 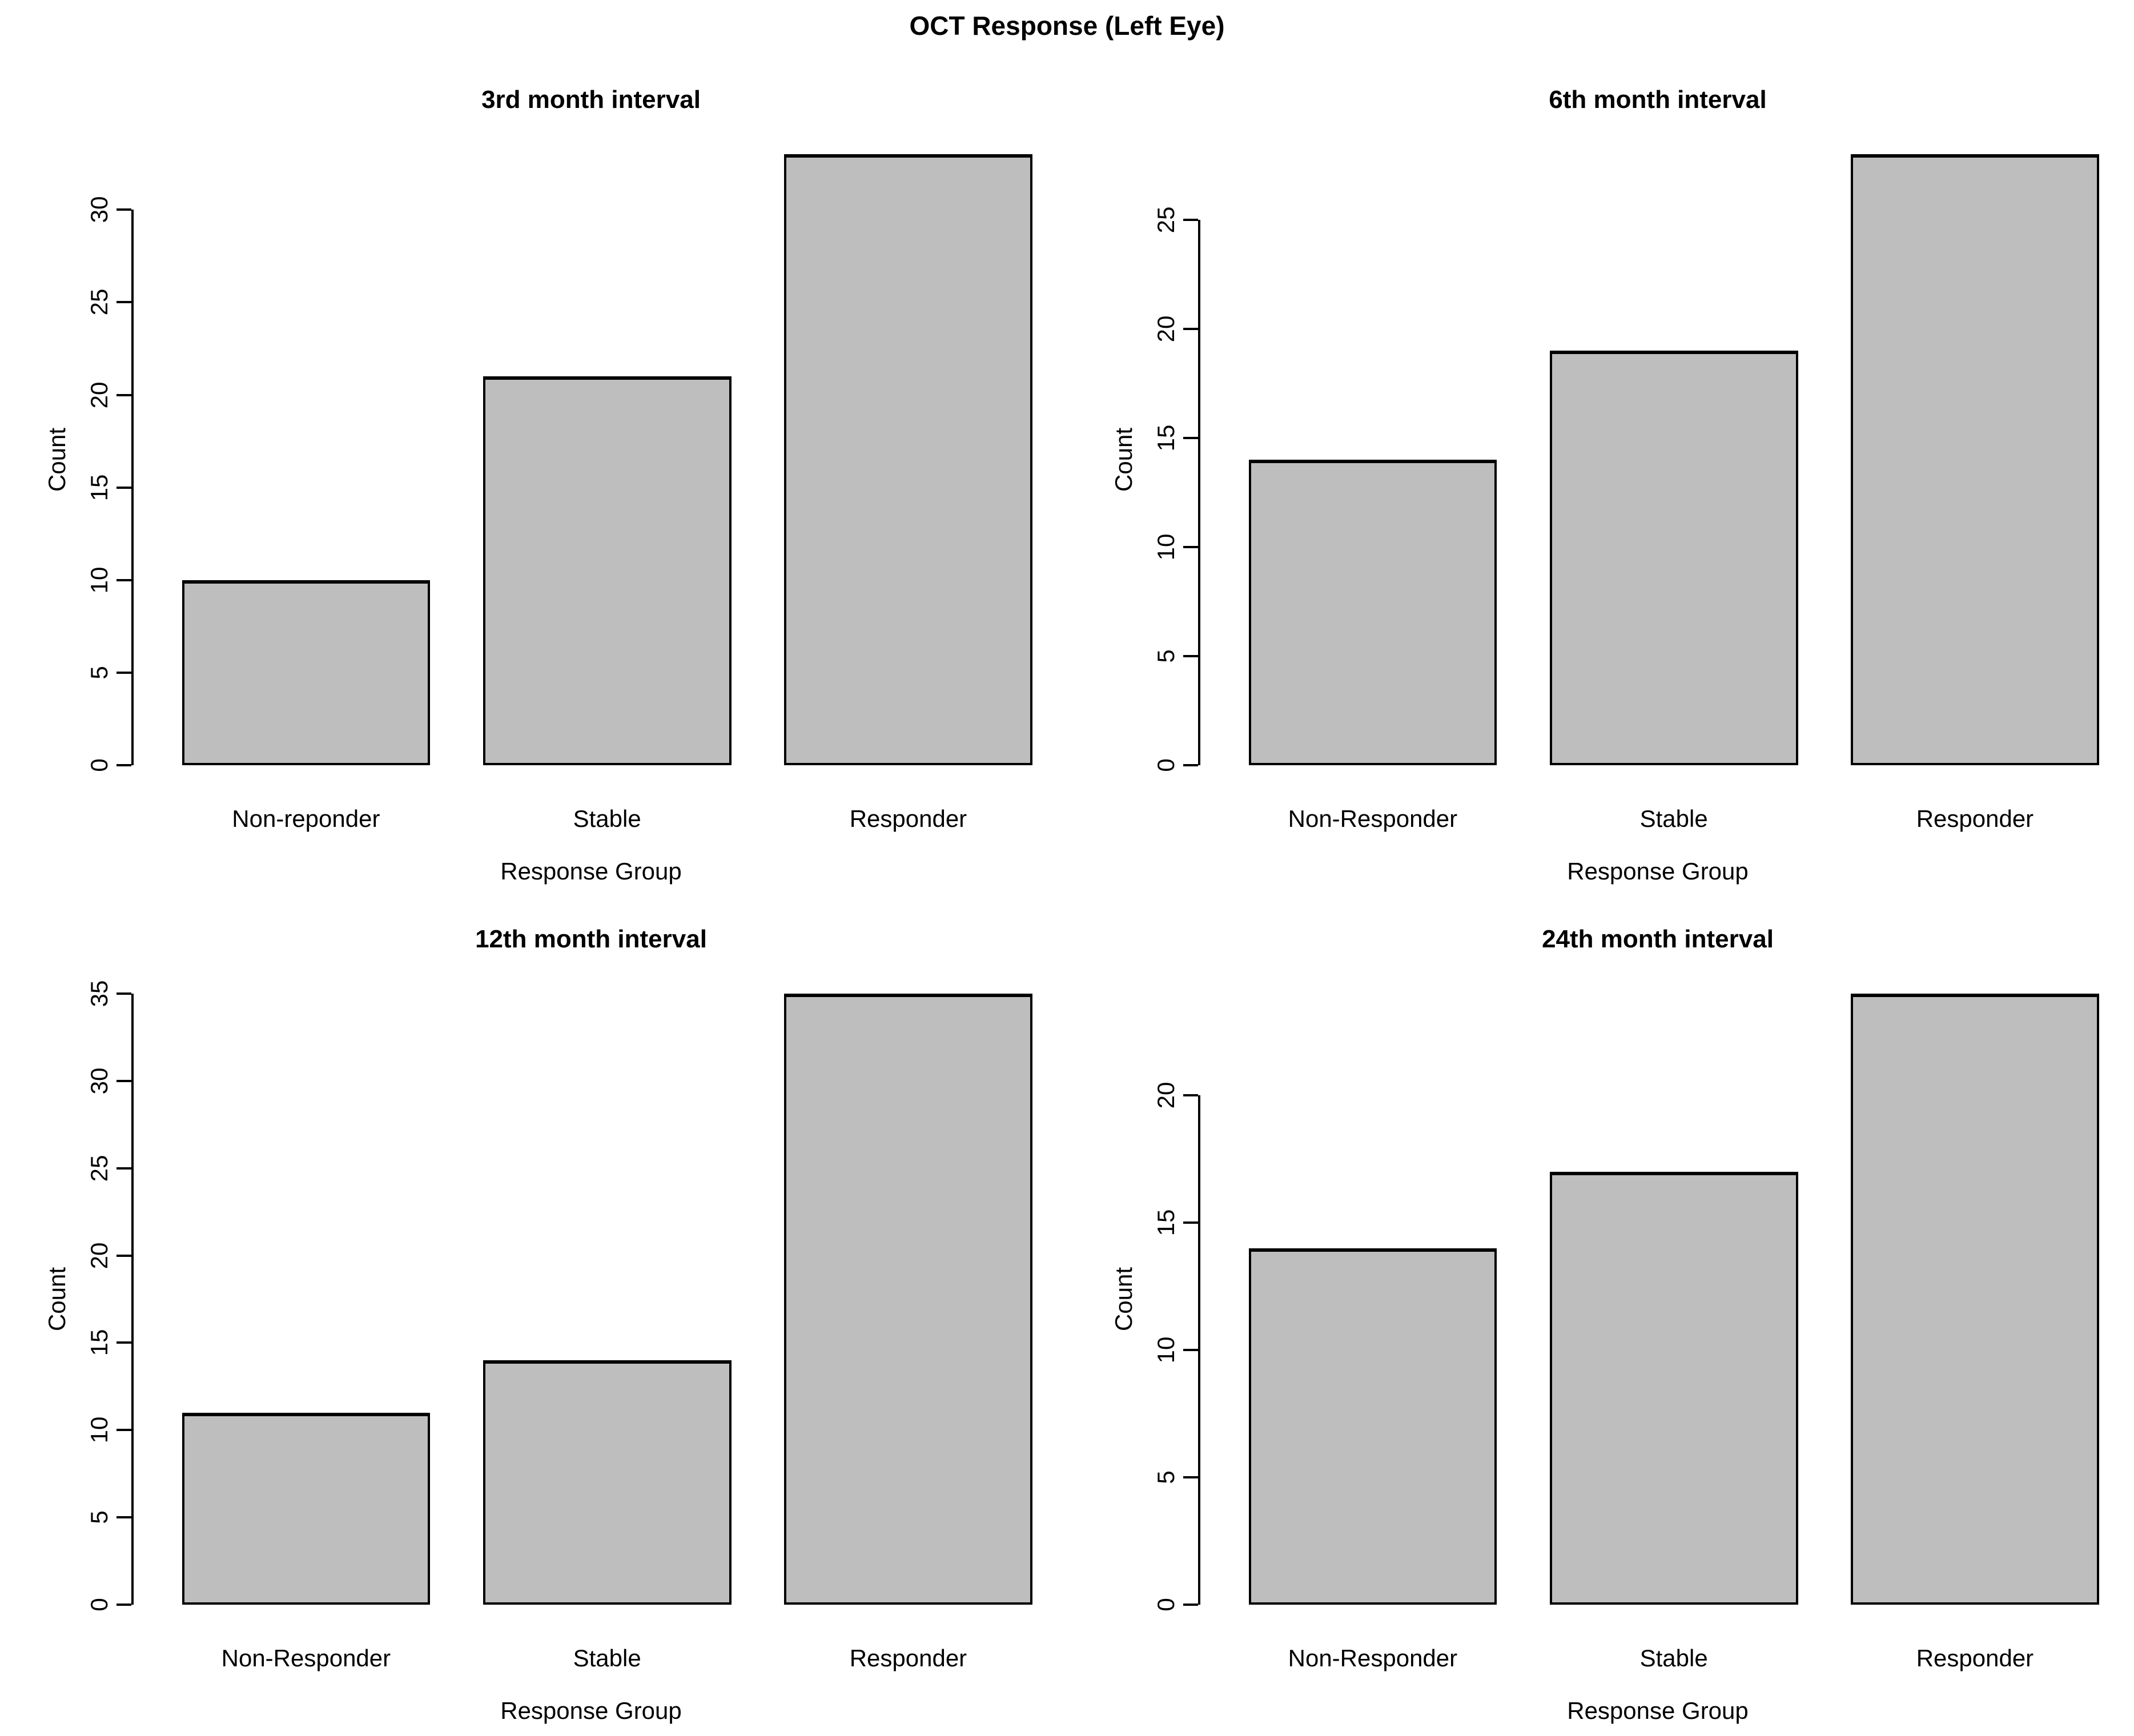 What do you see at coordinates (591, 939) in the screenshot?
I see `chart-title: 12th month interval` at bounding box center [591, 939].